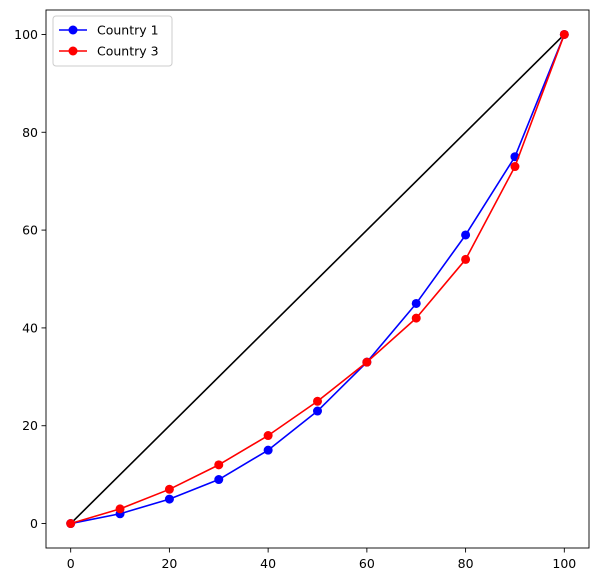  What do you see at coordinates (26, 34) in the screenshot?
I see `y-tick-label: 100` at bounding box center [26, 34].